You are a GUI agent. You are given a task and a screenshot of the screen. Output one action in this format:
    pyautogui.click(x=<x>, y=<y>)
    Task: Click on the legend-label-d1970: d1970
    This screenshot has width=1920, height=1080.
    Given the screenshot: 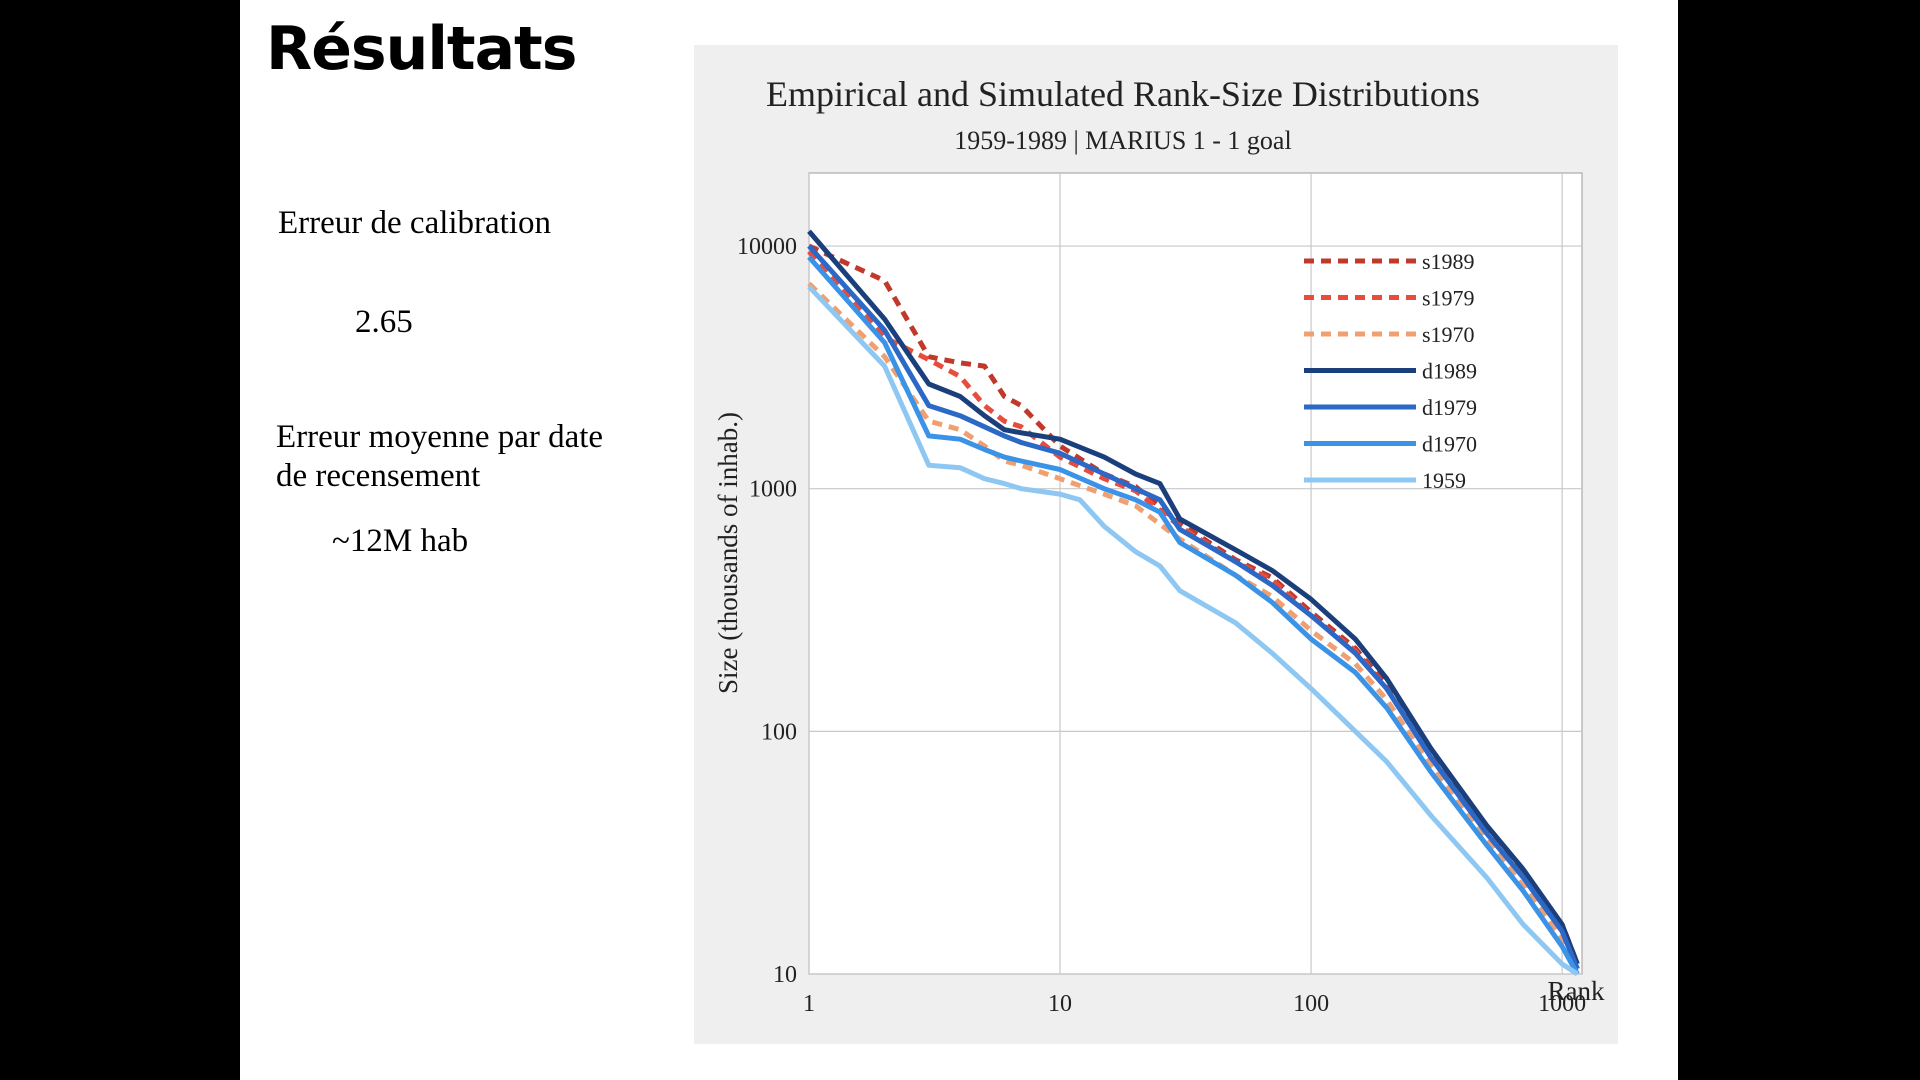 What is the action you would take?
    pyautogui.click(x=1449, y=444)
    